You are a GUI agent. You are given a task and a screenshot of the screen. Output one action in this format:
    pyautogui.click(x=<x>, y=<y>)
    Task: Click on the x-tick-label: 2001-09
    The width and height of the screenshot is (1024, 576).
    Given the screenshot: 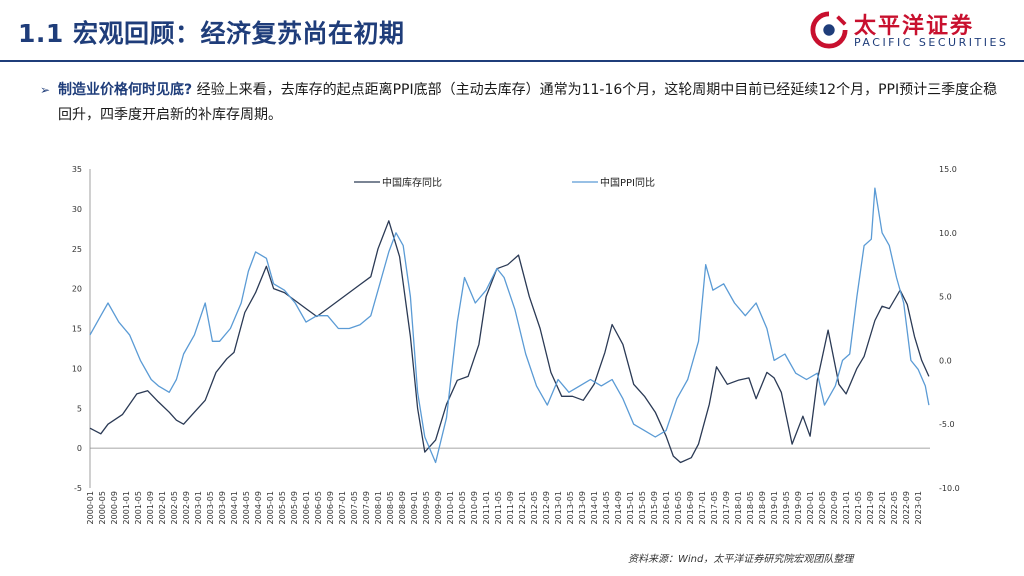 What is the action you would take?
    pyautogui.click(x=150, y=507)
    